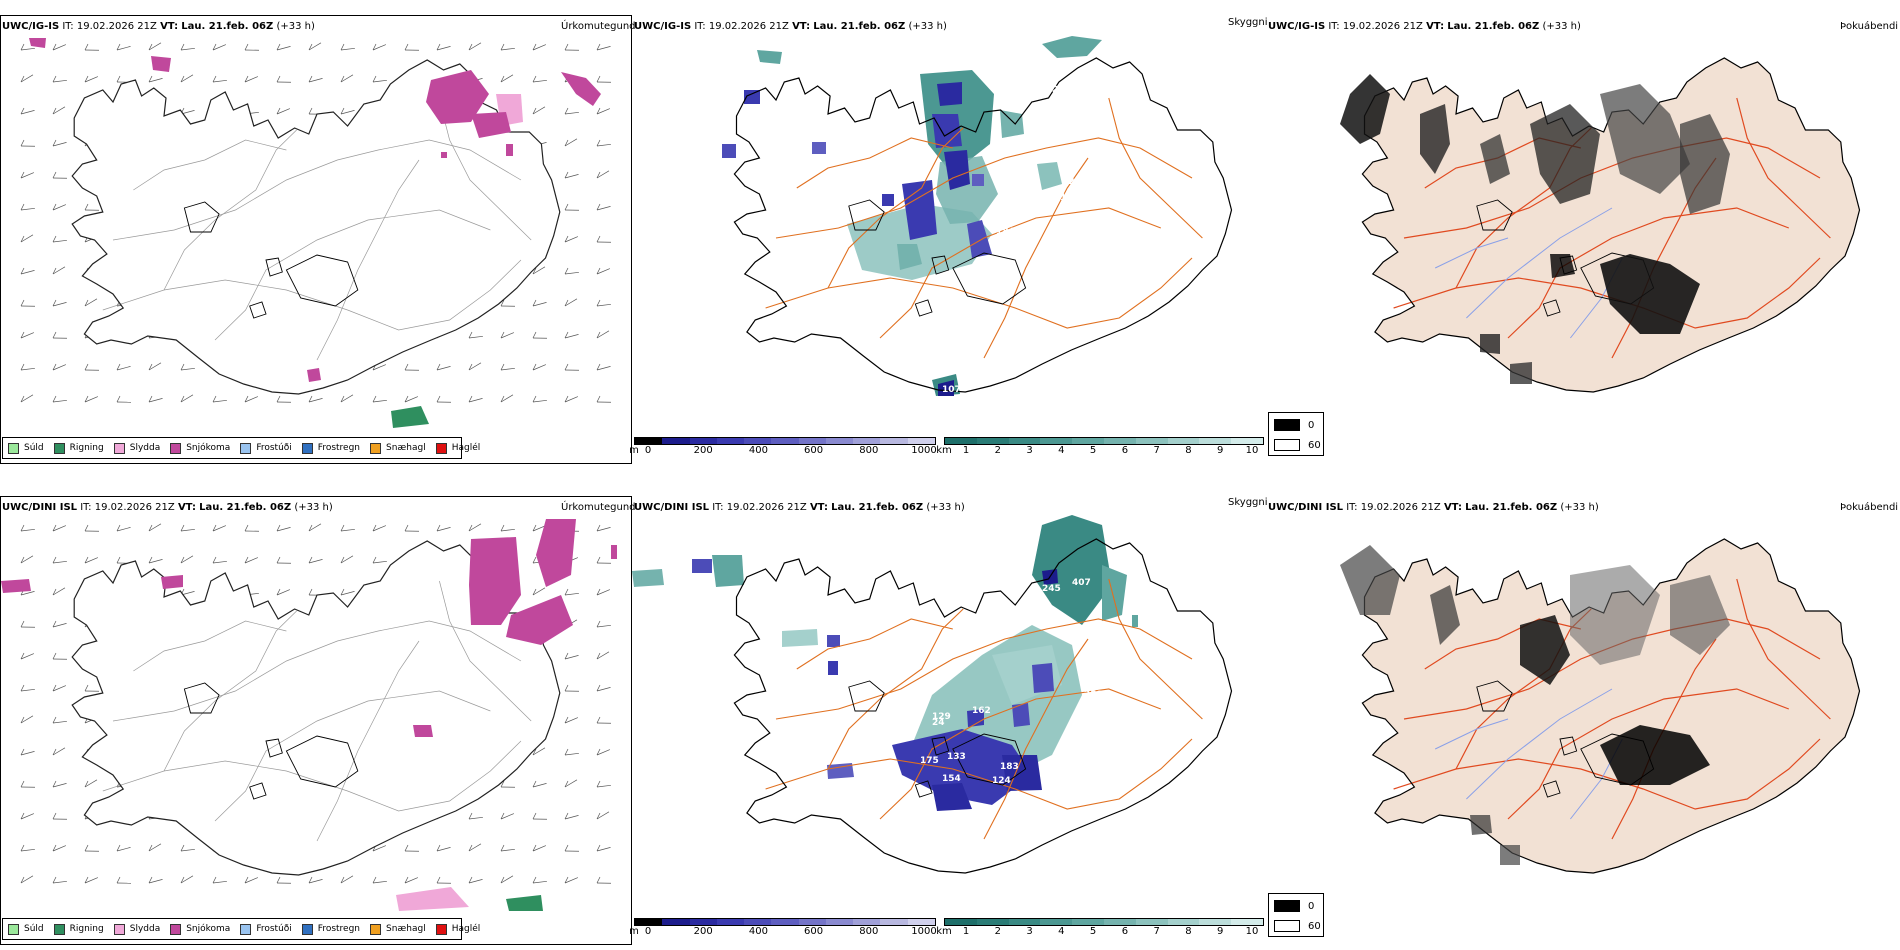 The width and height of the screenshot is (1900, 950). What do you see at coordinates (924, 450) in the screenshot?
I see `colorbar-tick: 1000` at bounding box center [924, 450].